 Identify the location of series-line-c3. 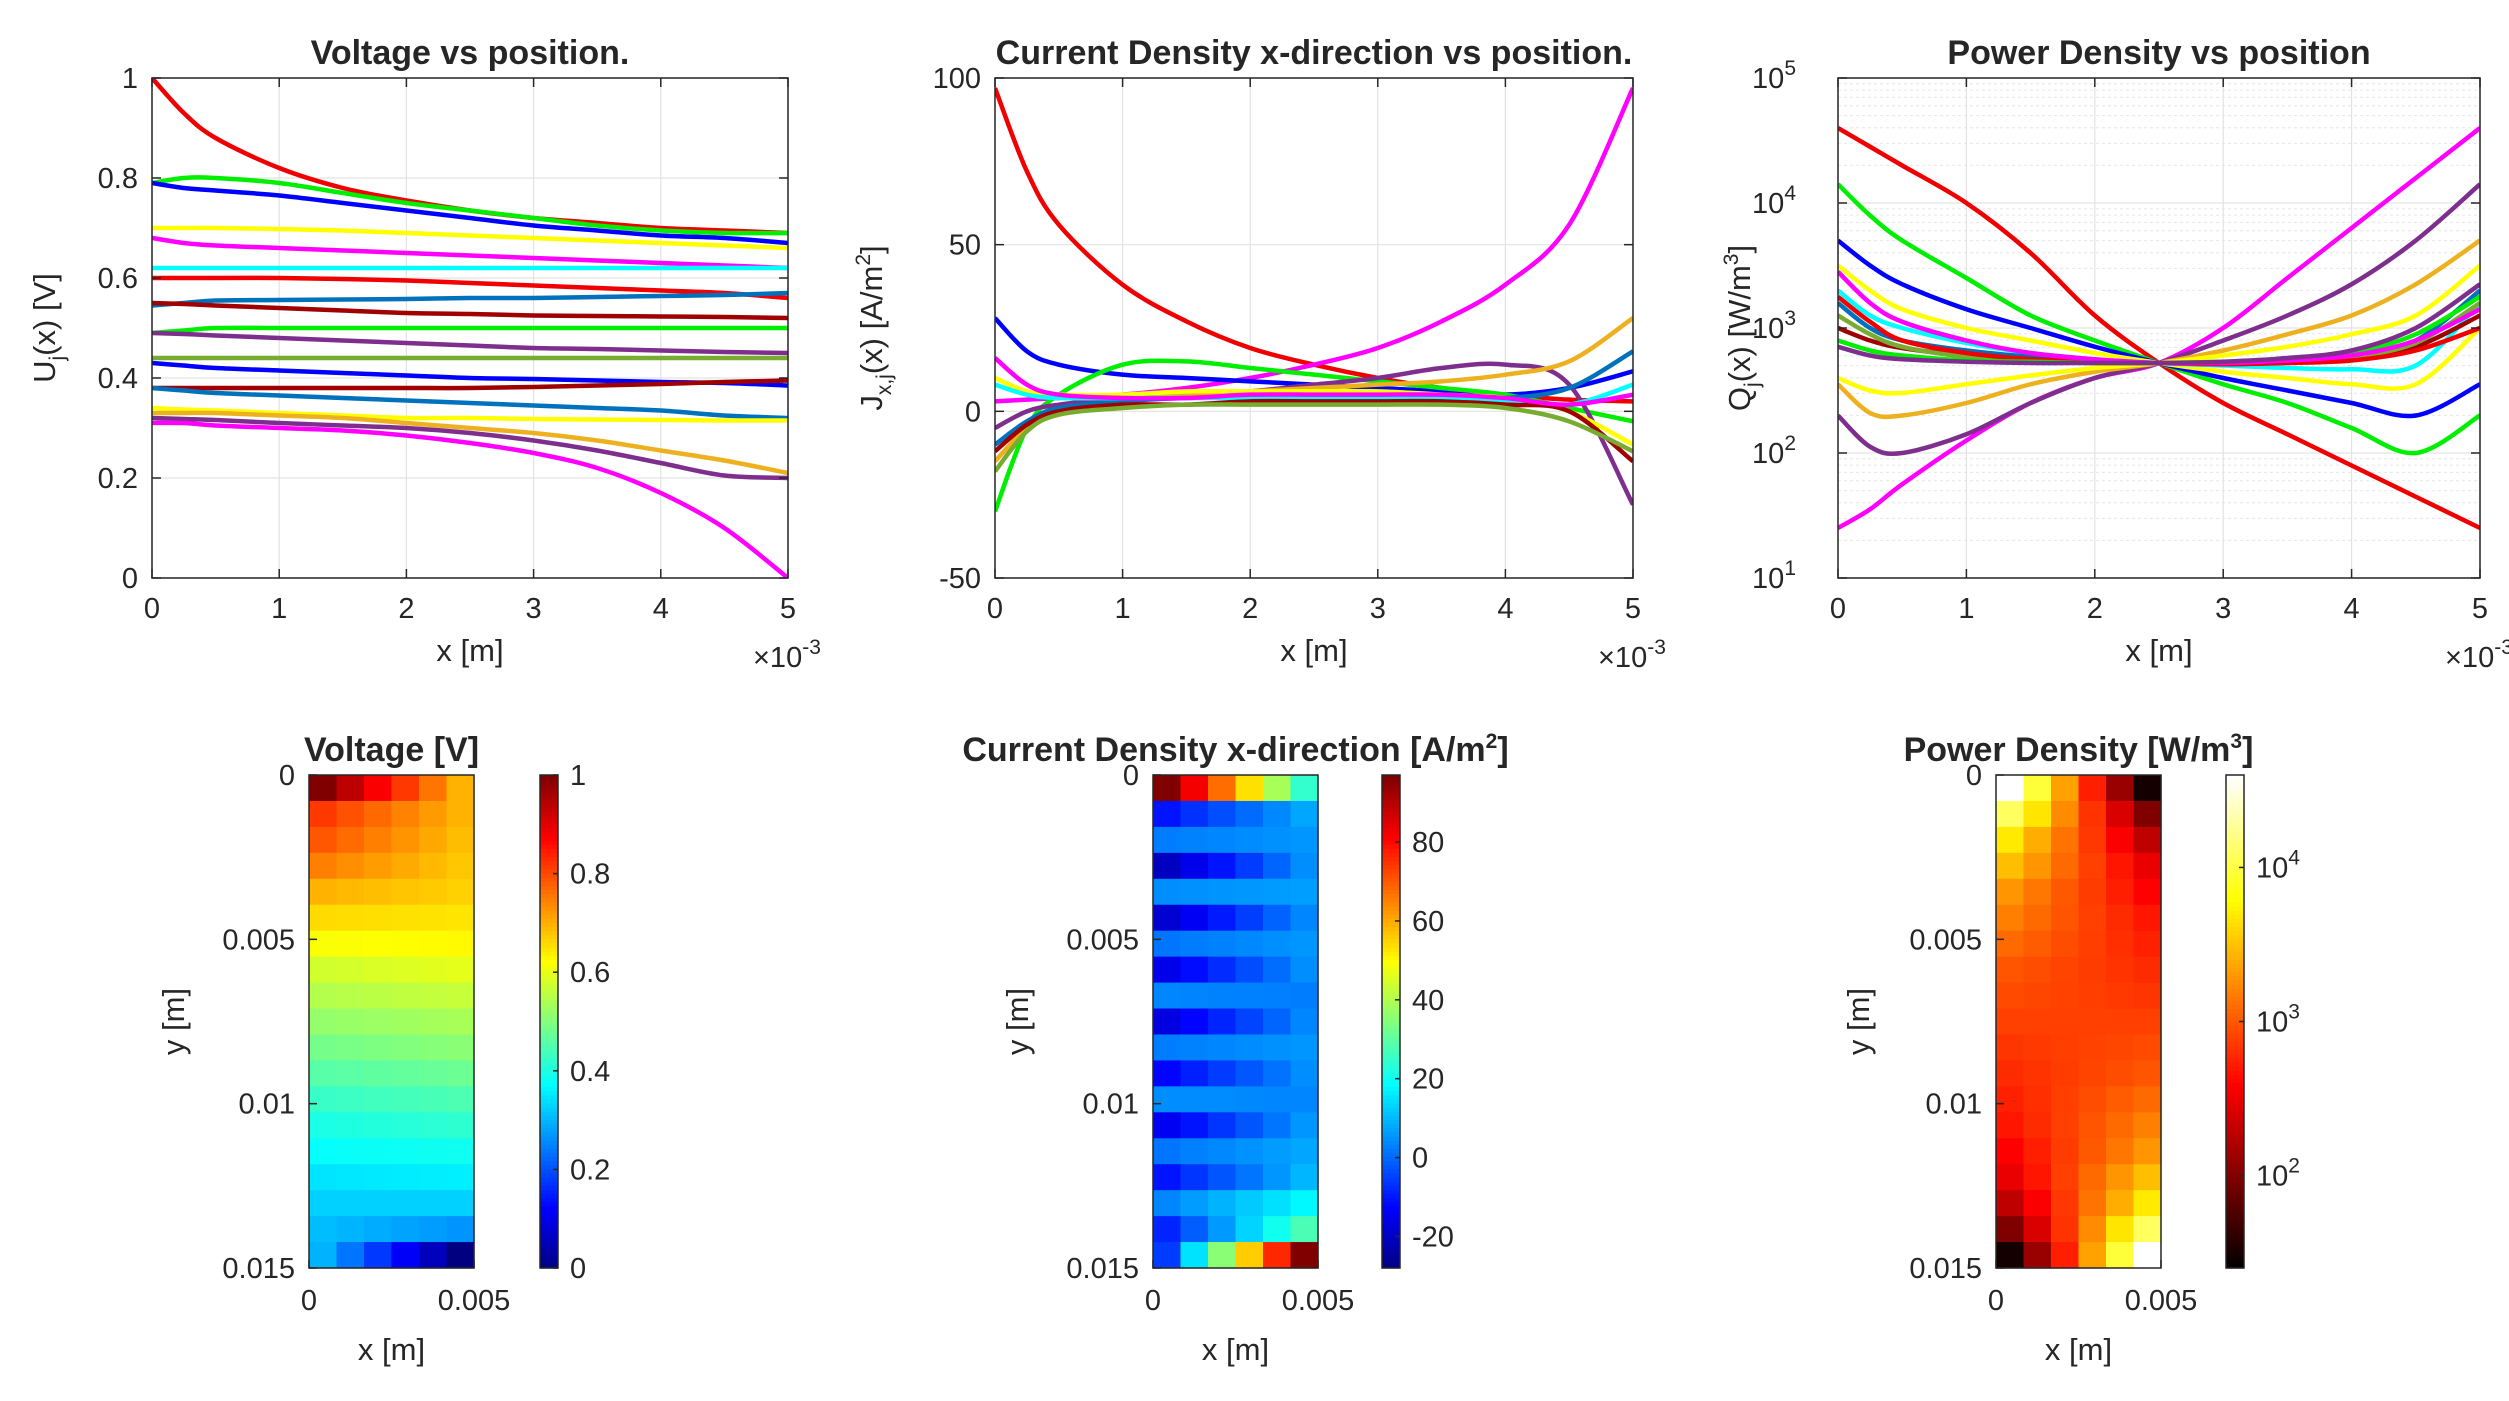
(1314, 356).